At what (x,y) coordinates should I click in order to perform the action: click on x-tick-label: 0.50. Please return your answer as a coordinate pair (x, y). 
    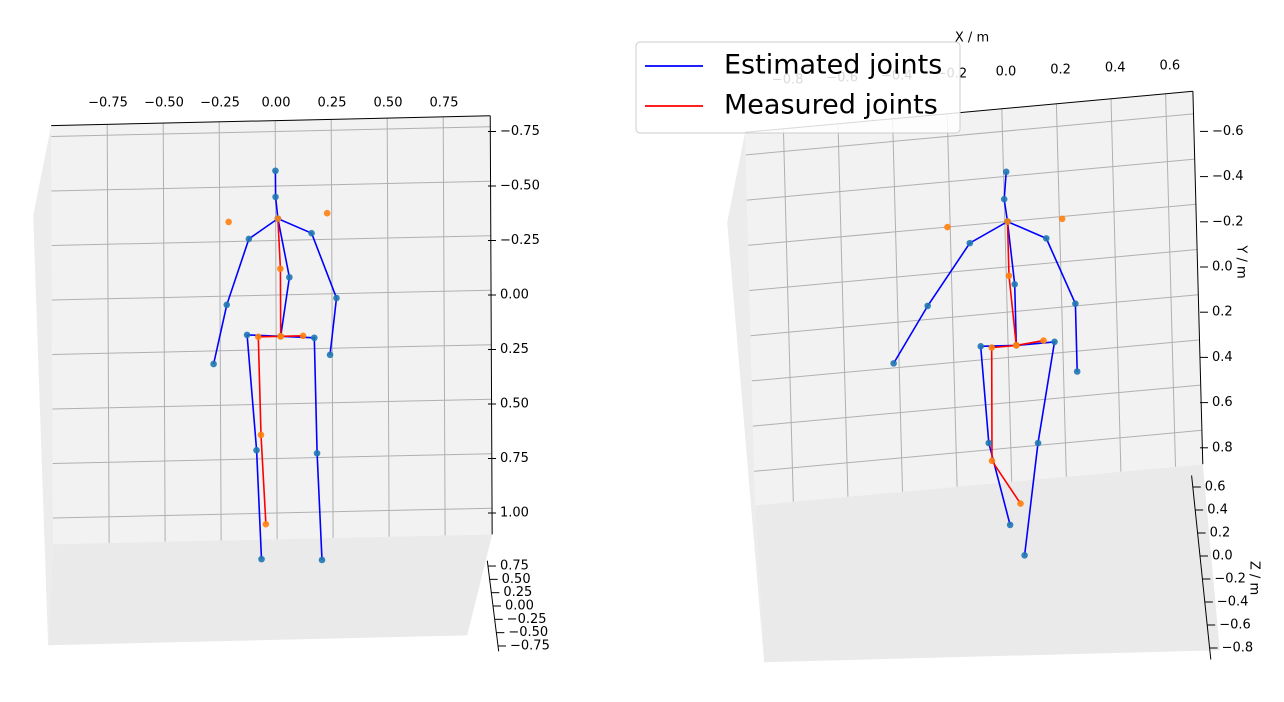
    Looking at the image, I should click on (388, 103).